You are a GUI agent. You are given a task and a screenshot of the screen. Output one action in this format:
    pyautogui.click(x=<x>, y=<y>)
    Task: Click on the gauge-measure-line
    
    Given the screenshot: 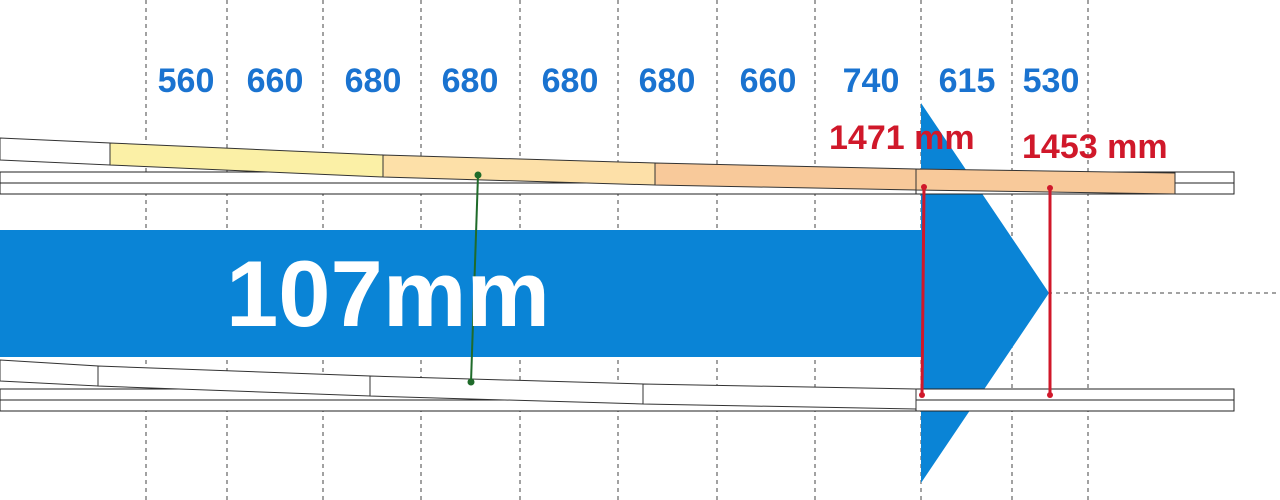 What is the action you would take?
    pyautogui.click(x=474, y=278)
    